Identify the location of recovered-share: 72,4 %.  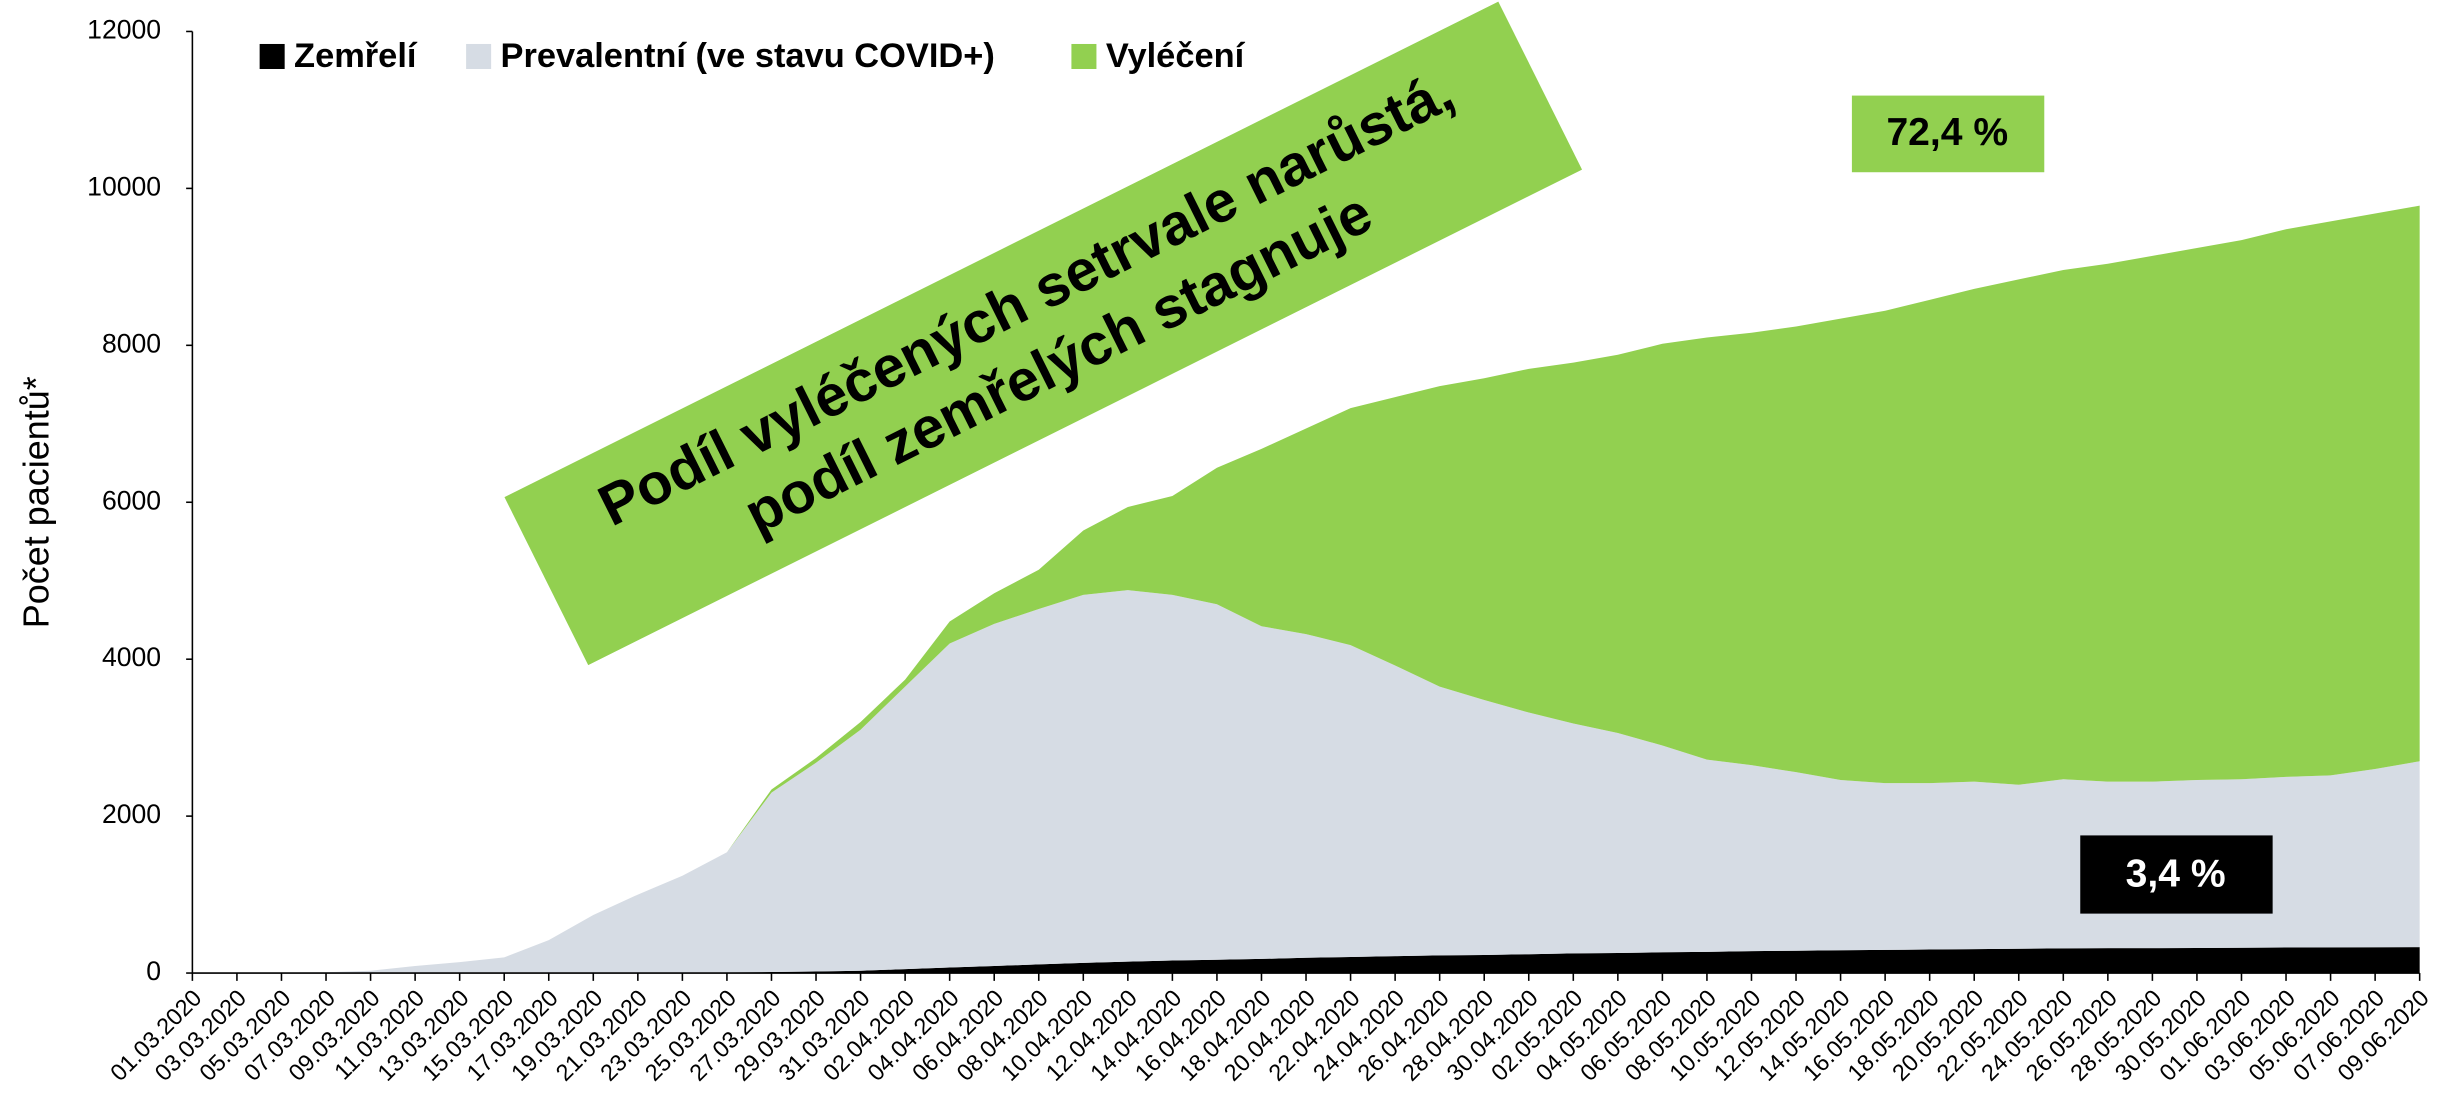
(1947, 132).